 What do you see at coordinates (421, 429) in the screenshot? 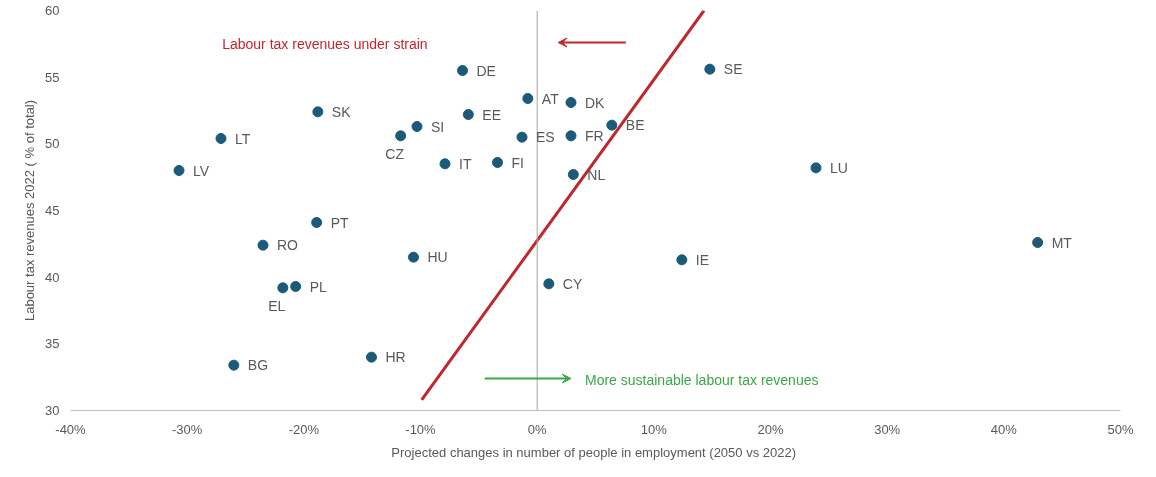
I see `x-tick-label: -10%` at bounding box center [421, 429].